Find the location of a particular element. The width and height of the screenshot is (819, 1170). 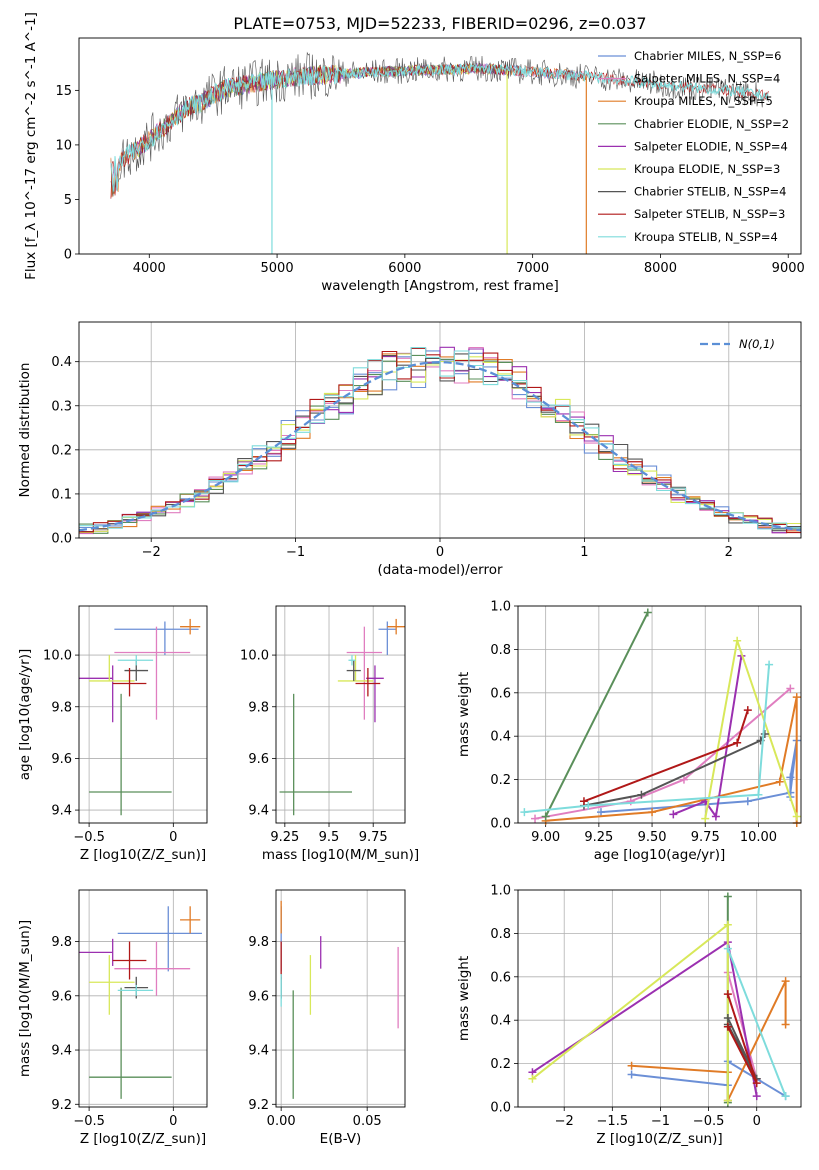

mass-vs-ebv-ytick-label-0: 9.2 is located at coordinates (258, 1105).